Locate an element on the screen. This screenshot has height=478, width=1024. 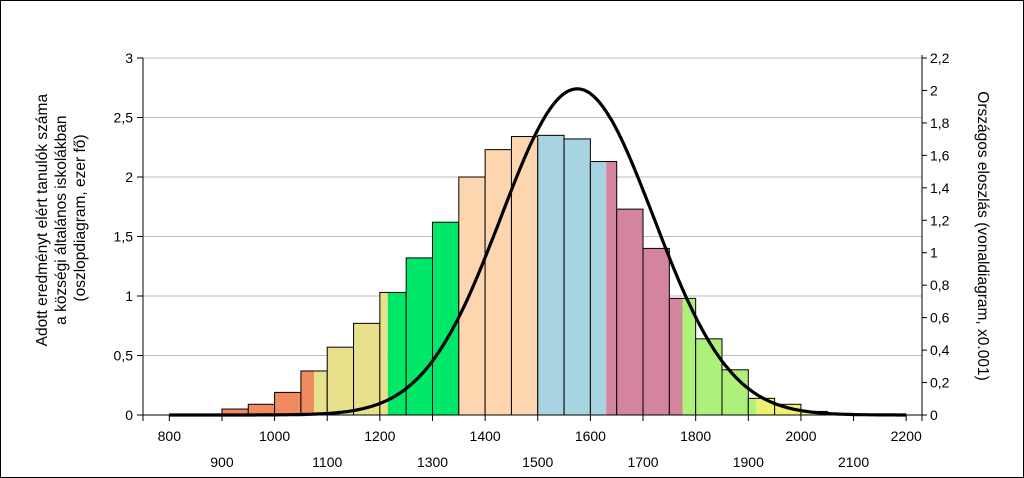
y2-tick-label-2: 0,4 is located at coordinates (940, 350).